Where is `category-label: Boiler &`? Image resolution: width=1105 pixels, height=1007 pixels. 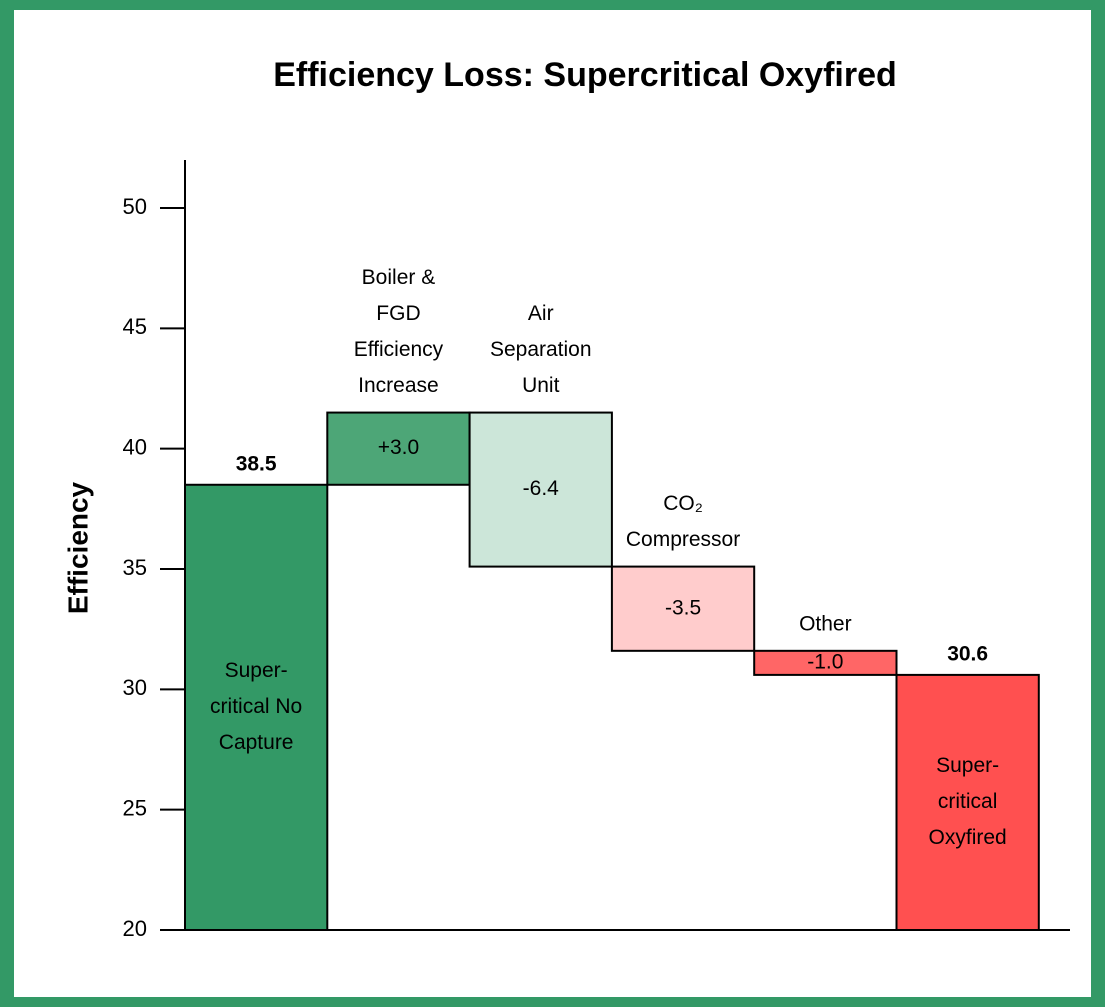 category-label: Boiler & is located at coordinates (399, 277).